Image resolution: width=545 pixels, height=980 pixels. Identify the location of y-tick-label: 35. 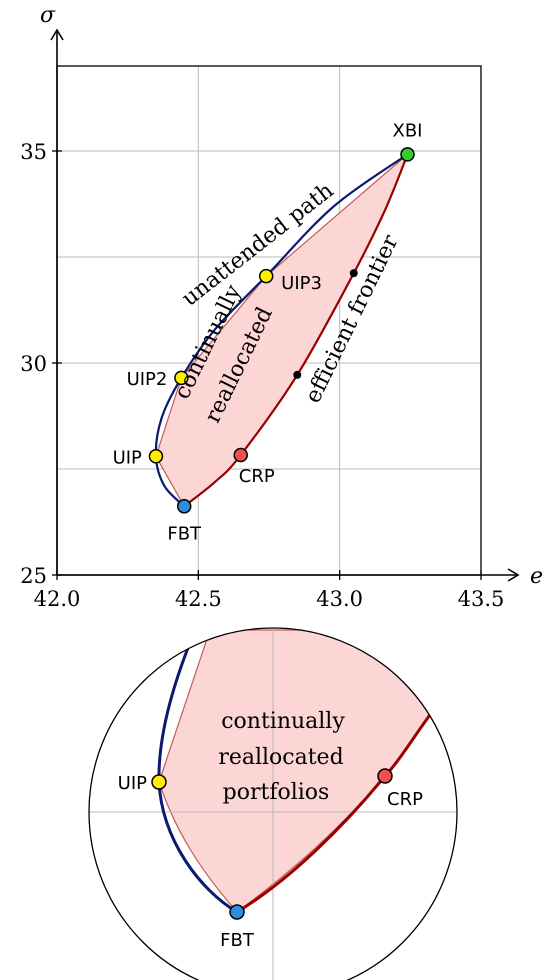
(33, 152).